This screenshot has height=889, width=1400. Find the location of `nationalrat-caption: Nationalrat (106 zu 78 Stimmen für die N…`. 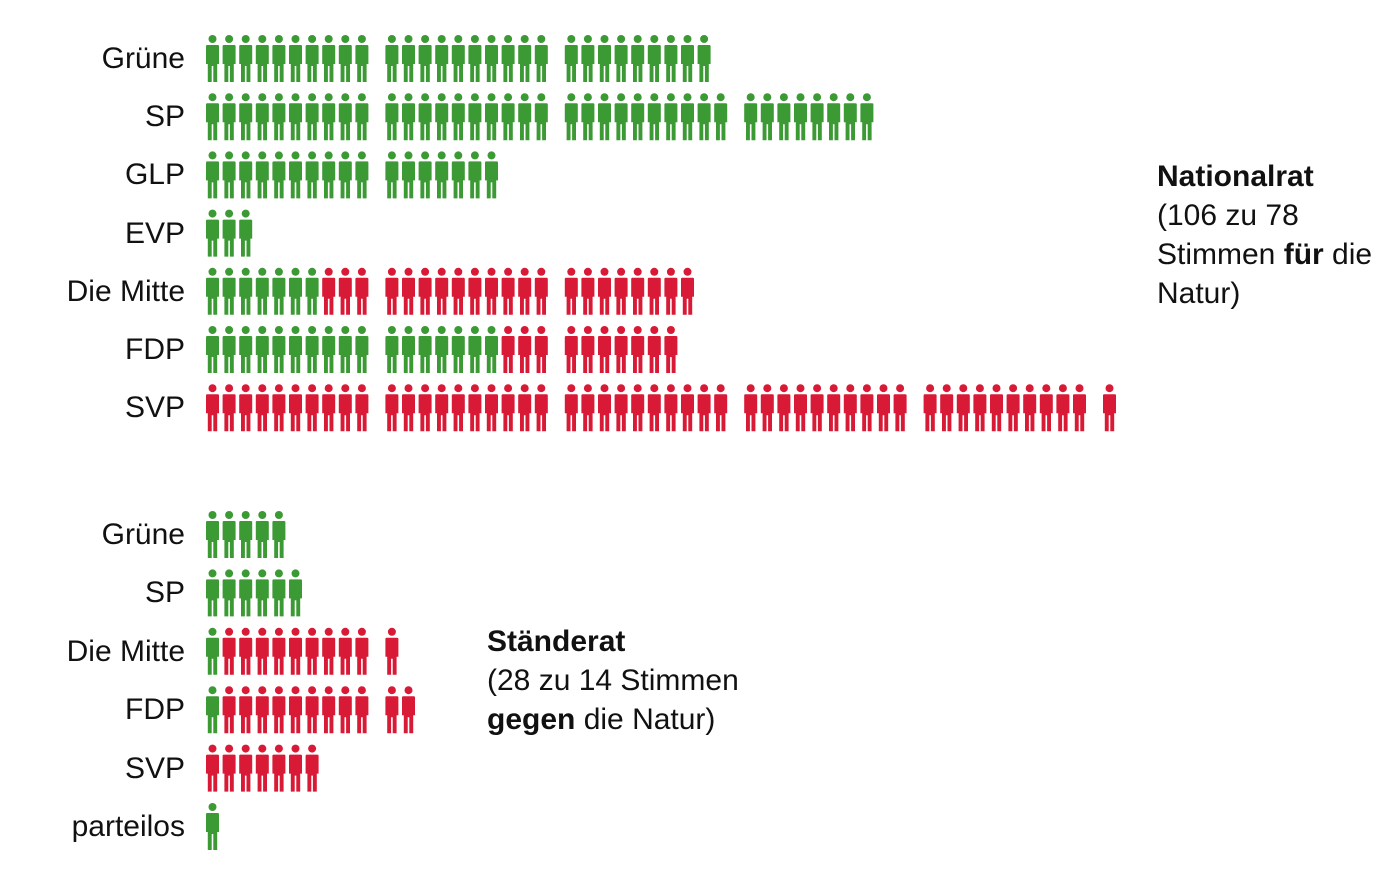

nationalrat-caption: Nationalrat (106 zu 78 Stimmen für die N… is located at coordinates (1272, 235).